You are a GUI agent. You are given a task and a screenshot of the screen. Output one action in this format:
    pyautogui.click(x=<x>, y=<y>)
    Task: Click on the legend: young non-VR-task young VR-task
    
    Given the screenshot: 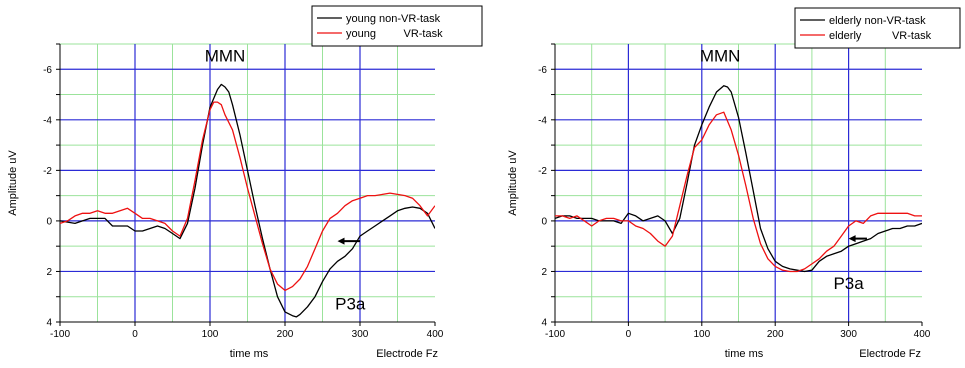 What is the action you would take?
    pyautogui.click(x=397, y=26)
    